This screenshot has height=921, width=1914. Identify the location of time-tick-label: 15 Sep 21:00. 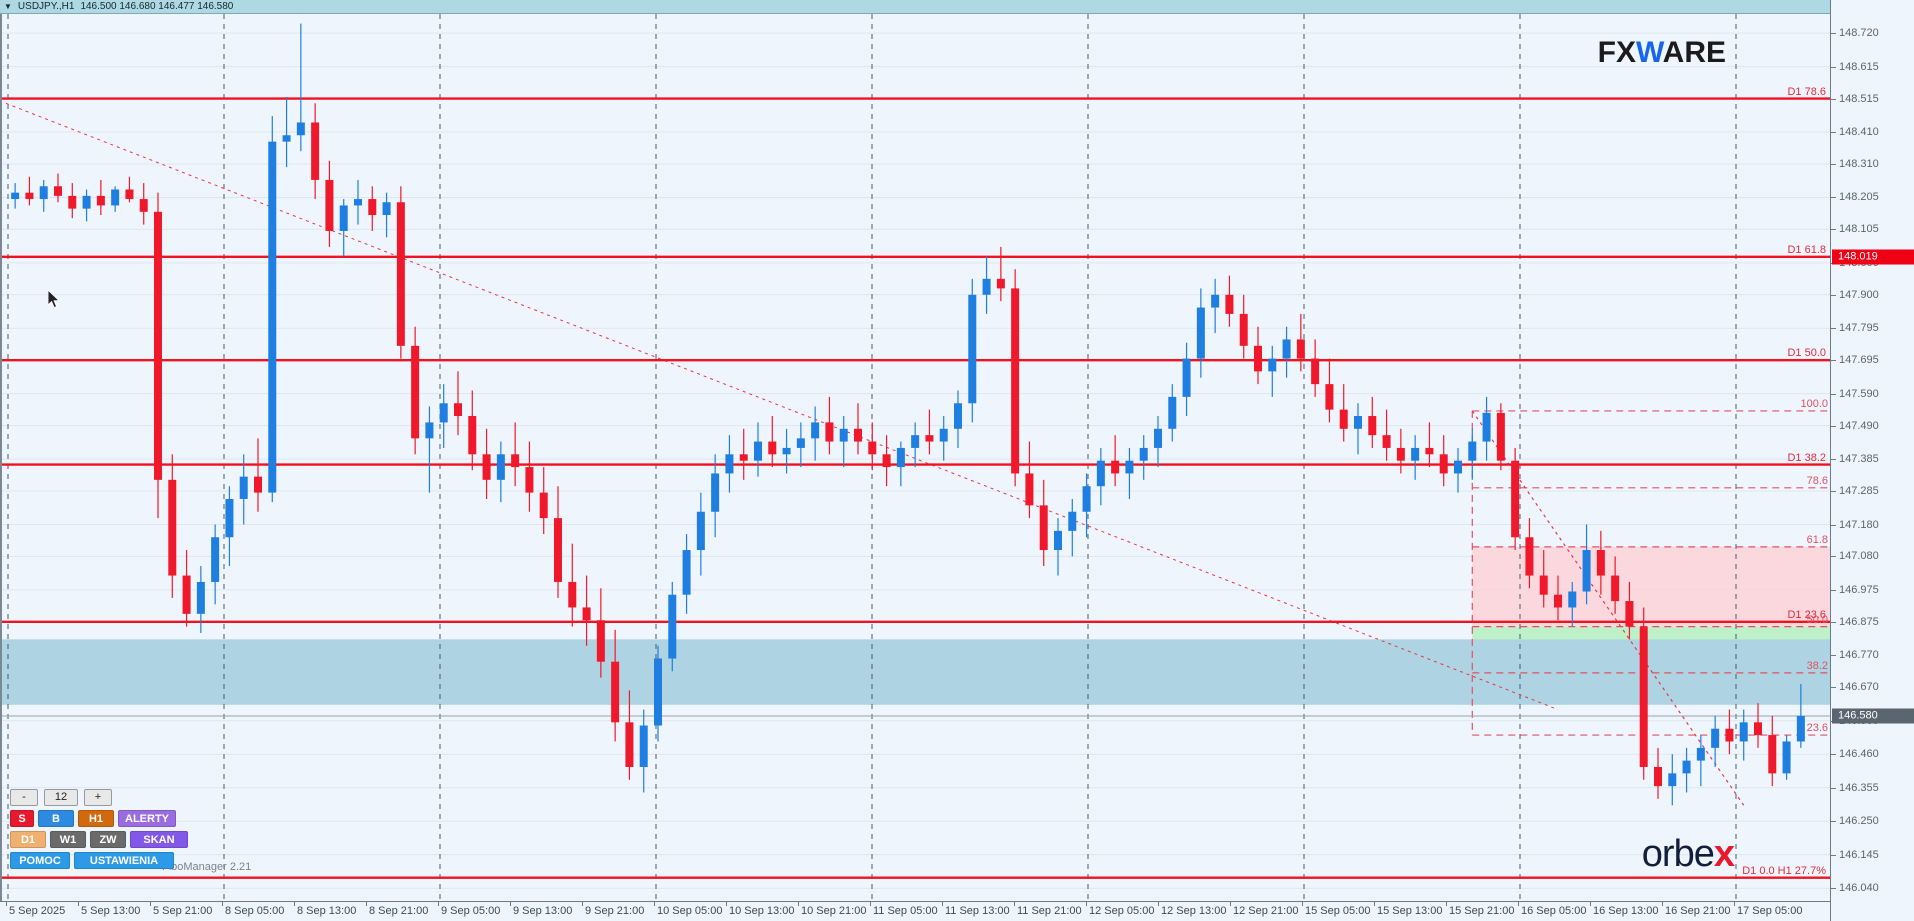
(1482, 911).